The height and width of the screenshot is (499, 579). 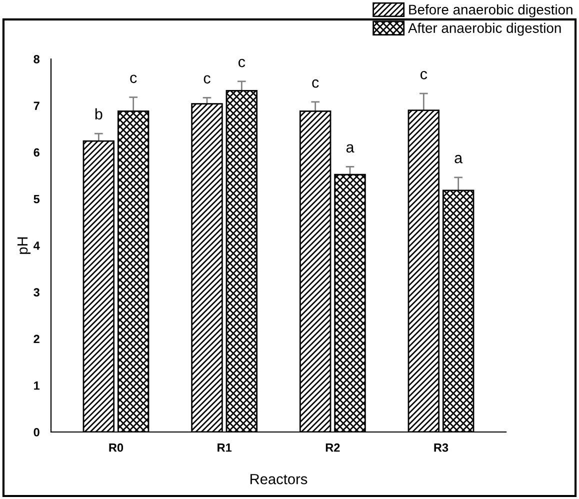 I want to click on y-tick-label: 2, so click(x=37, y=339).